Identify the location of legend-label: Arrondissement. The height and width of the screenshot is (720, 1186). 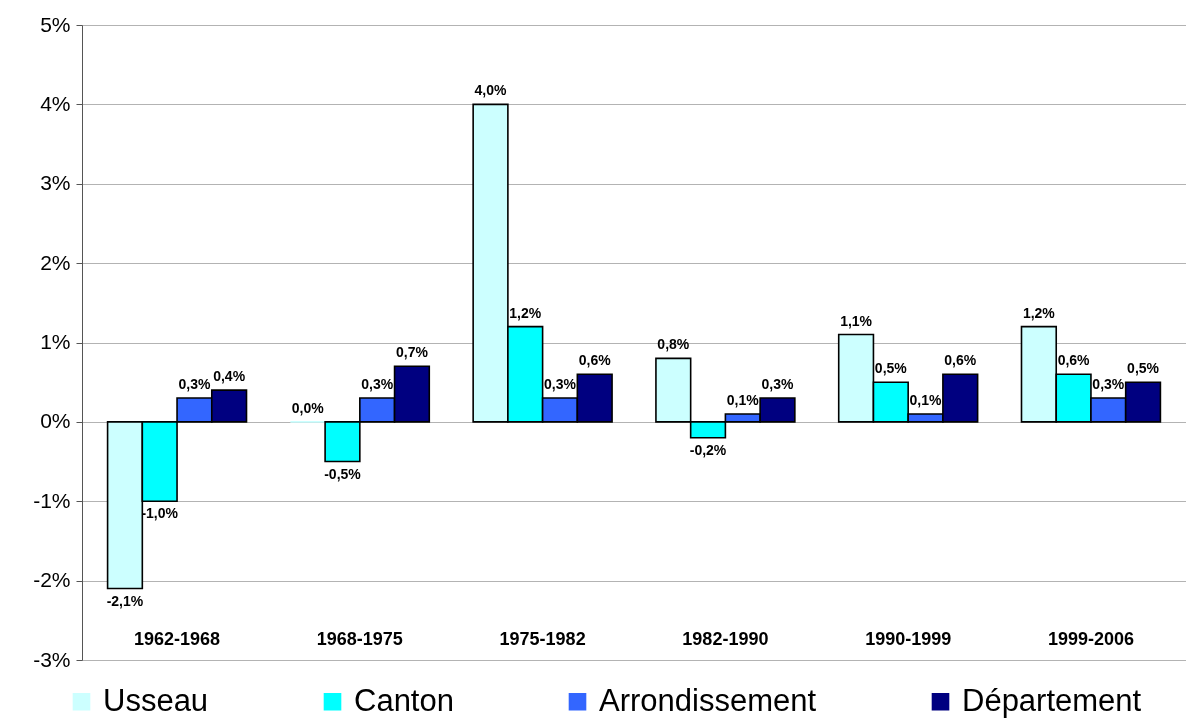
(708, 700).